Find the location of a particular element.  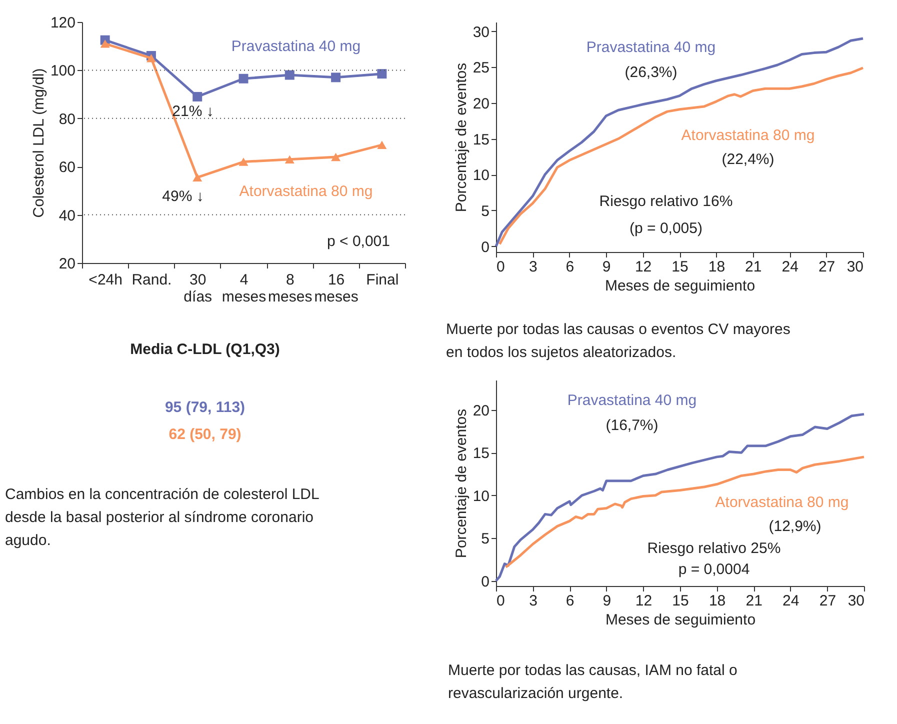

y-tick-label: 60 is located at coordinates (67, 167).